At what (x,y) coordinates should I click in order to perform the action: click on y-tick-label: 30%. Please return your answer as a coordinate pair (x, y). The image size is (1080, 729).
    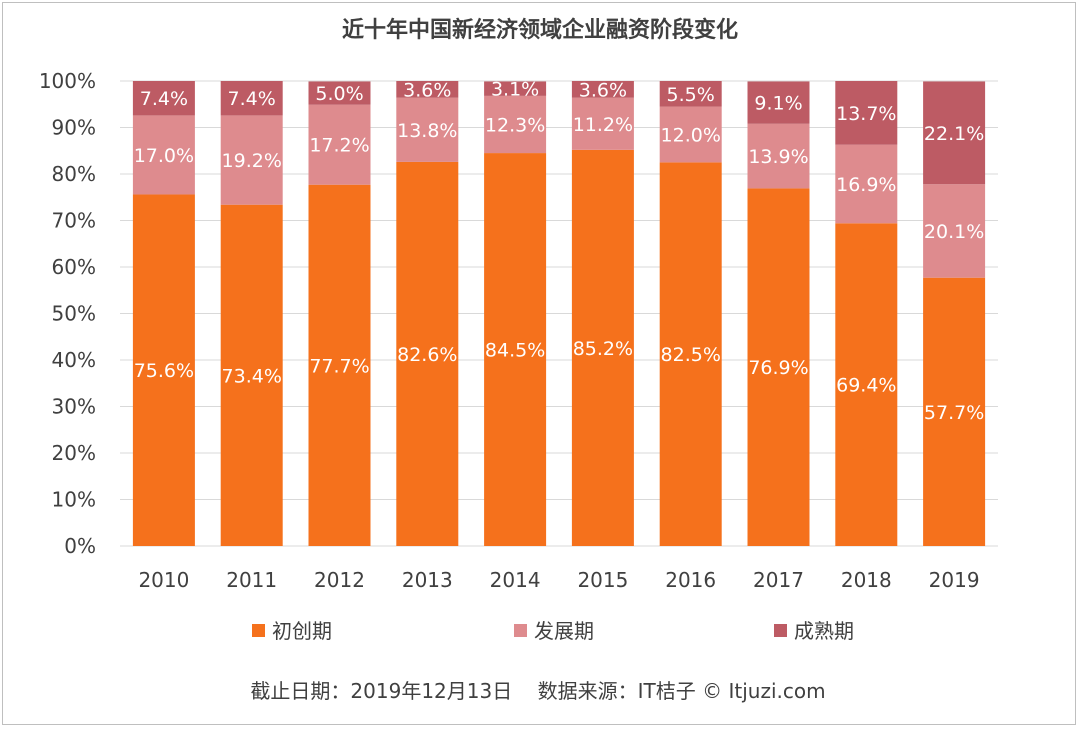
    Looking at the image, I should click on (74, 407).